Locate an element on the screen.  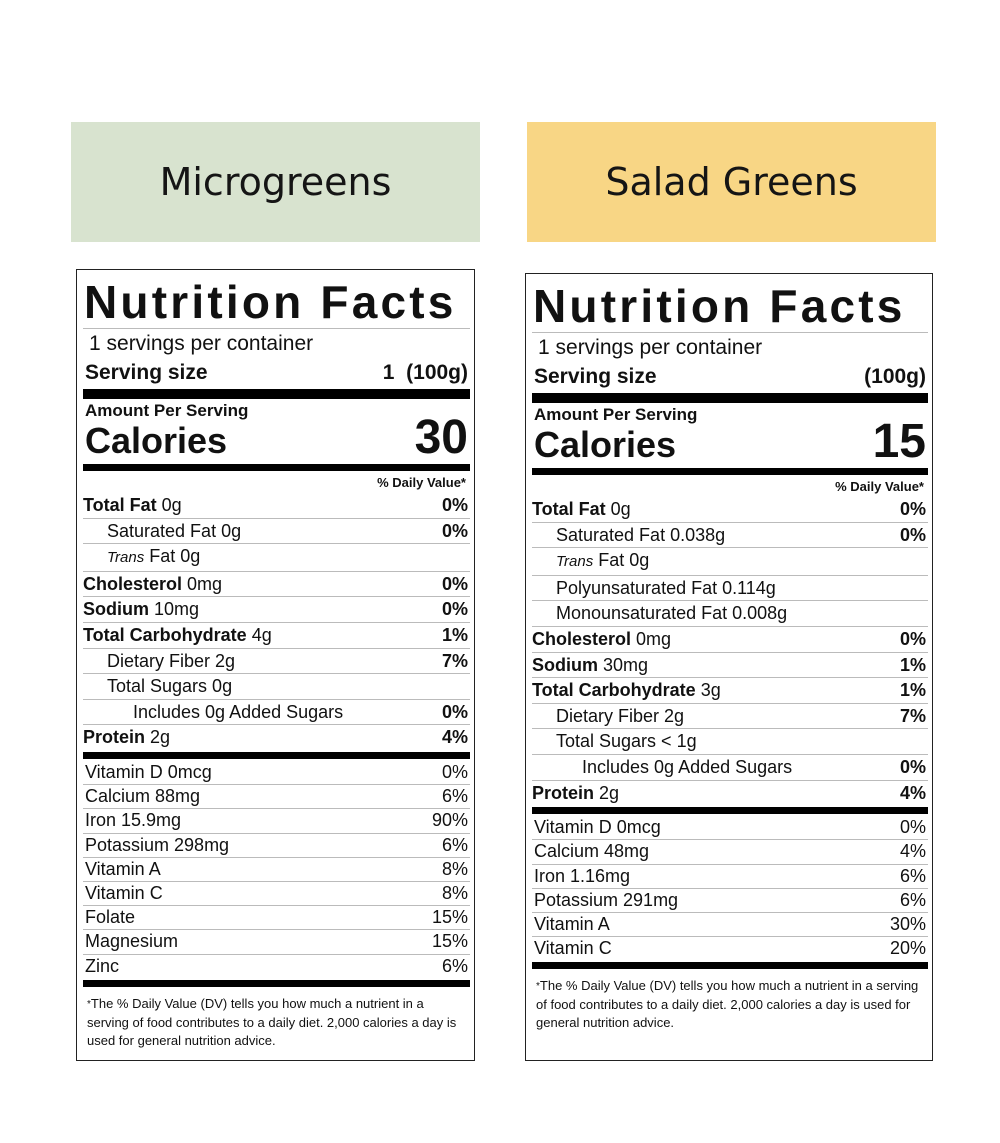
vitamin-row: Magnesium 15% is located at coordinates (276, 941).